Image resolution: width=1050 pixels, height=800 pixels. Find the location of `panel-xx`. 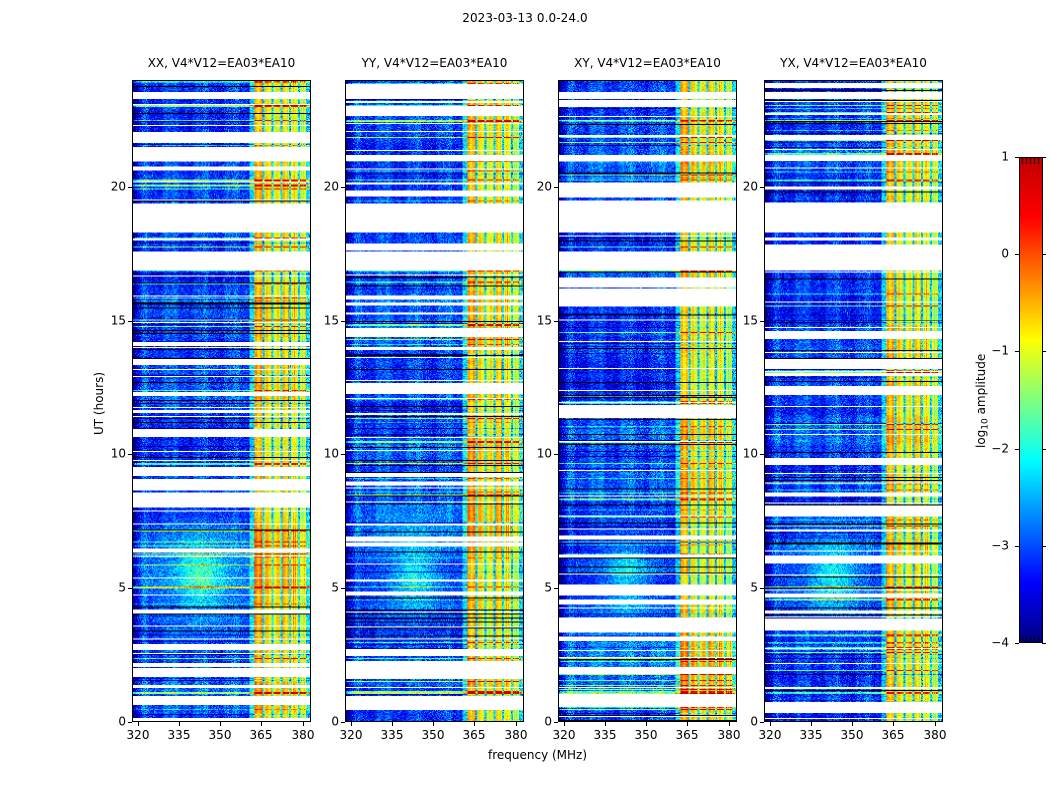

panel-xx is located at coordinates (221, 401).